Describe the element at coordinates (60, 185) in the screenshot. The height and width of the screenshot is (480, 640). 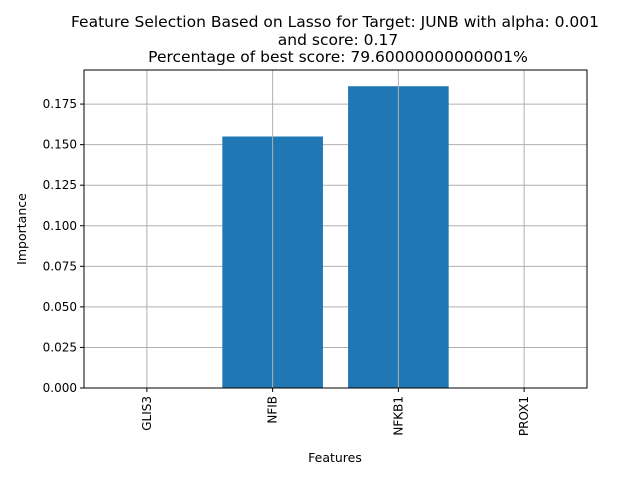
I see `y-tick-label: 0.125` at that location.